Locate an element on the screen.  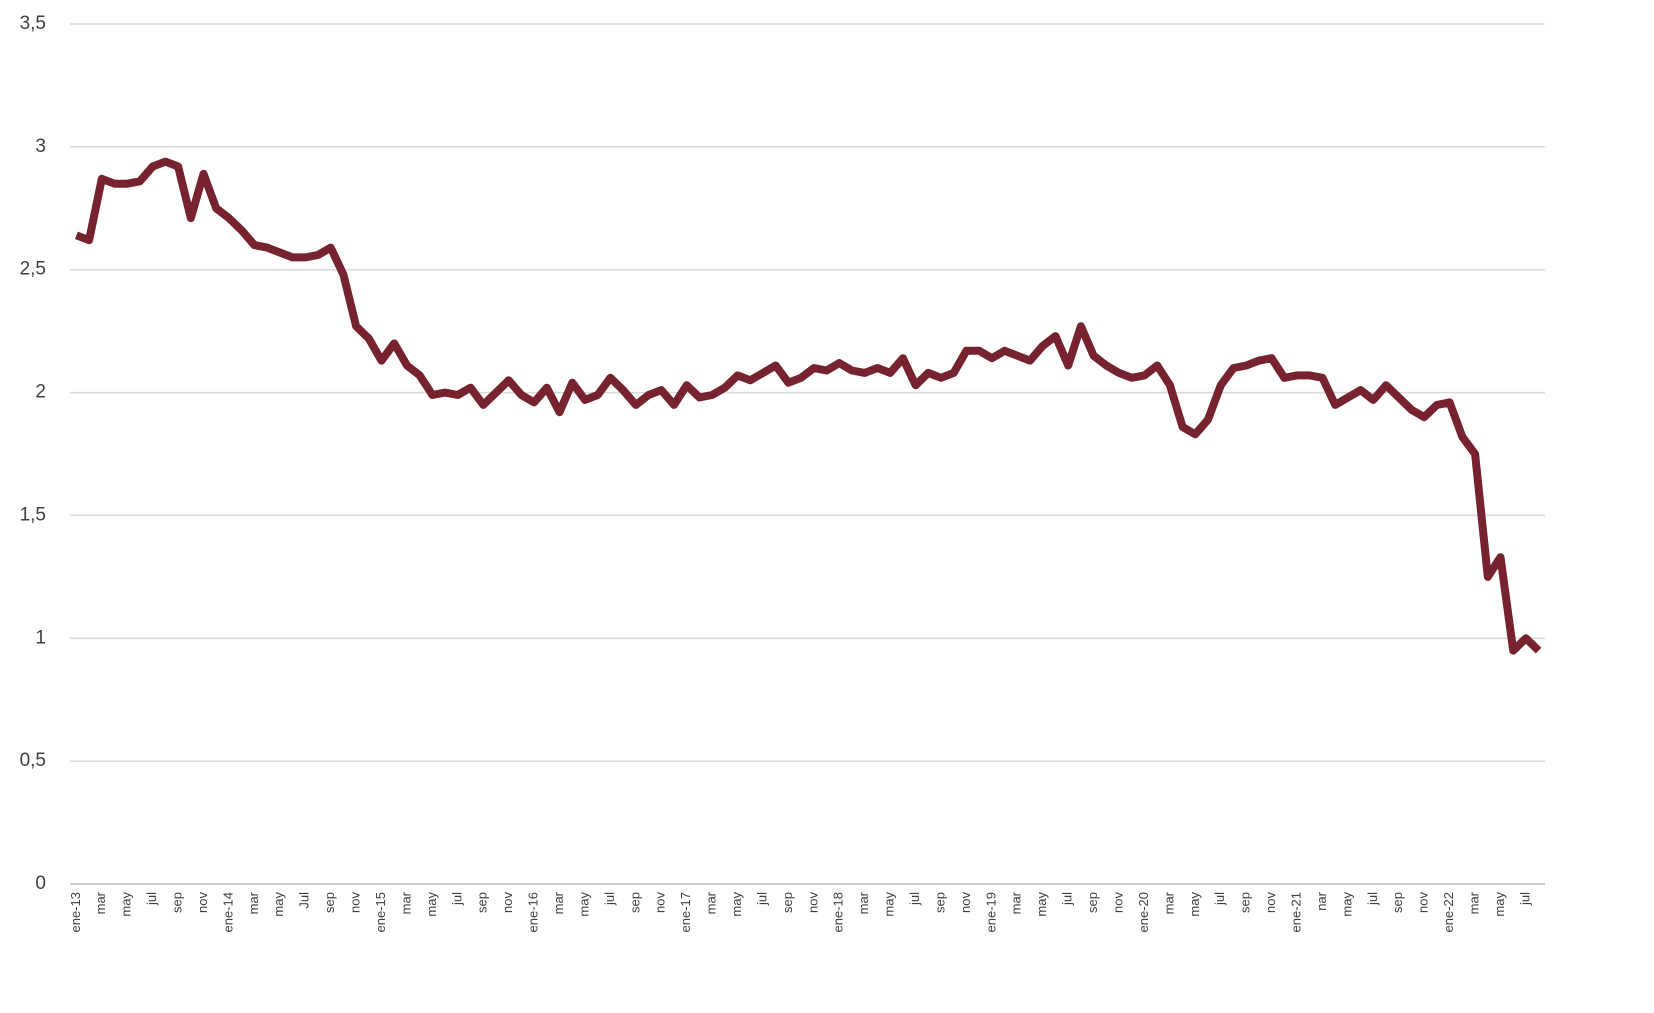
y-tick-label: 3,5 is located at coordinates (33, 23).